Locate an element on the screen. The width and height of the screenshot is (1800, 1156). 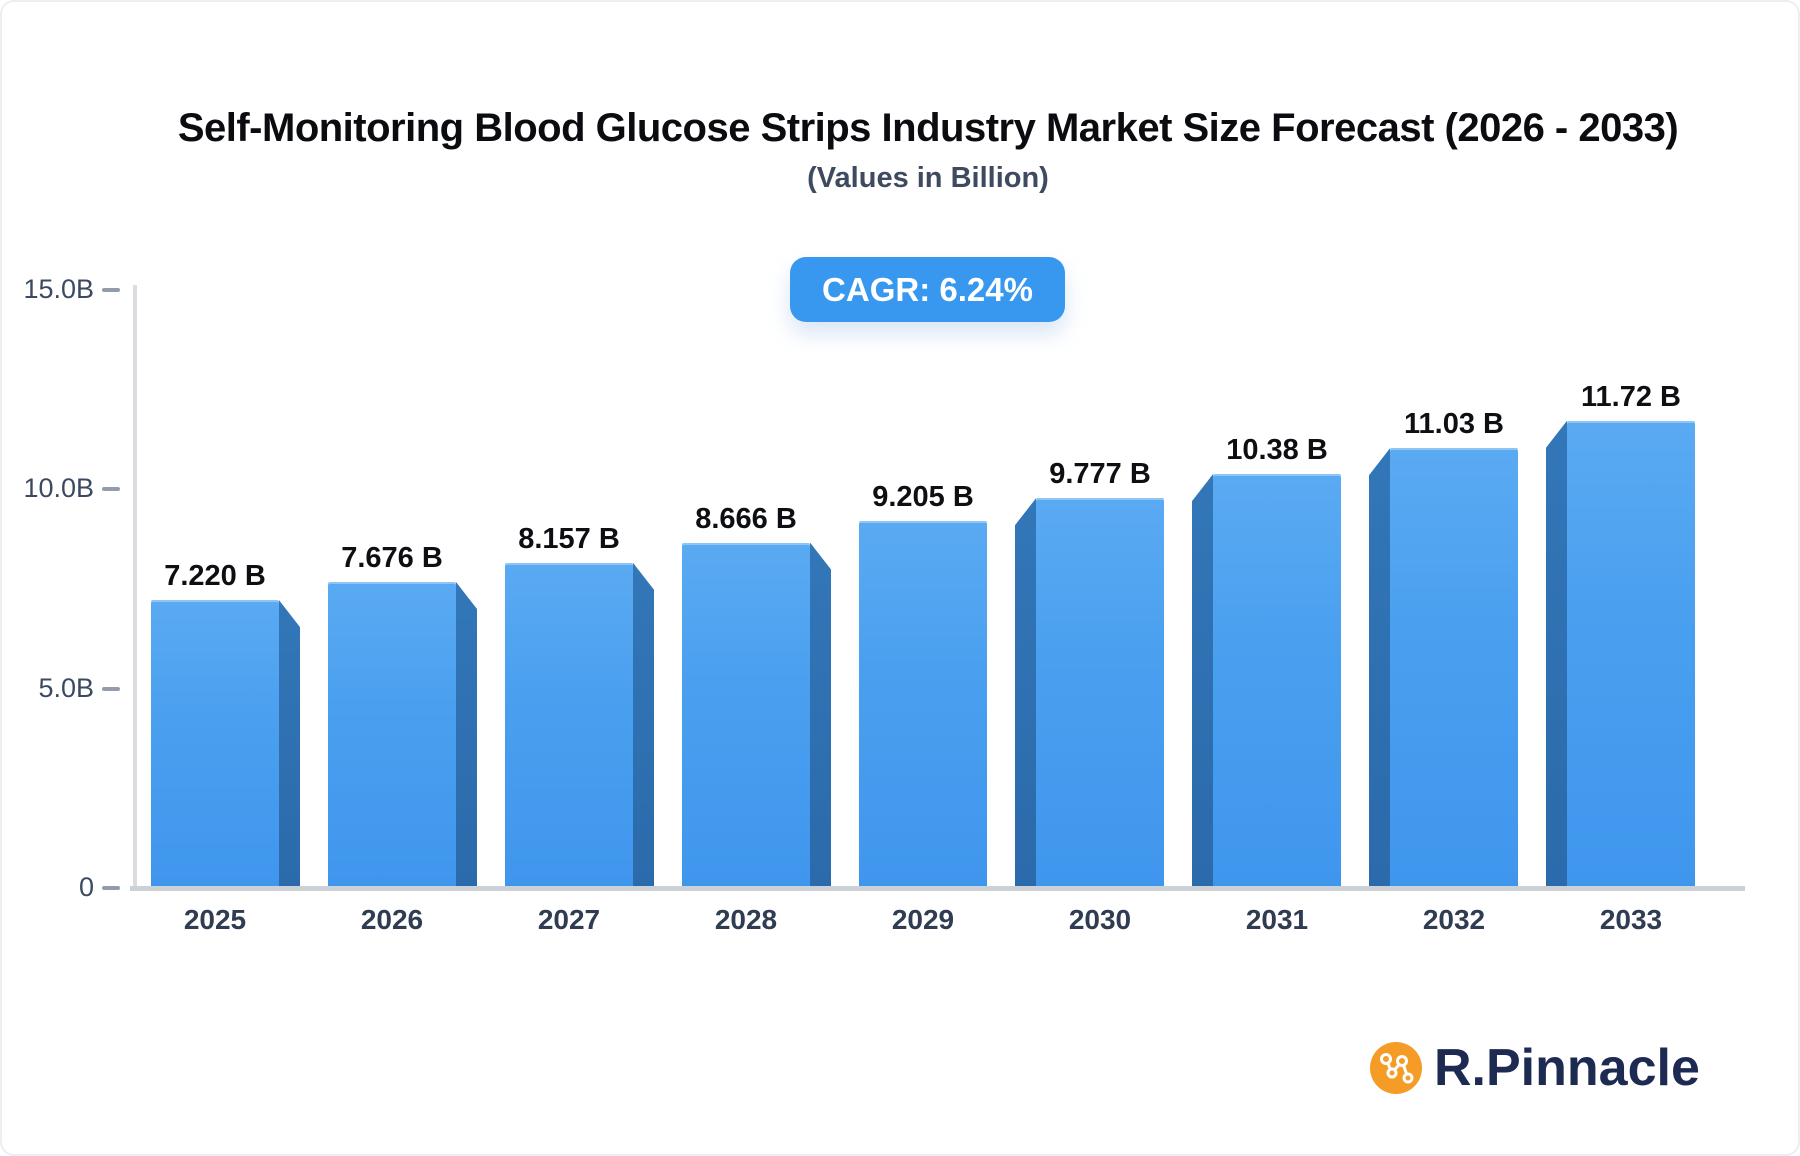
bar-2027 is located at coordinates (569, 725).